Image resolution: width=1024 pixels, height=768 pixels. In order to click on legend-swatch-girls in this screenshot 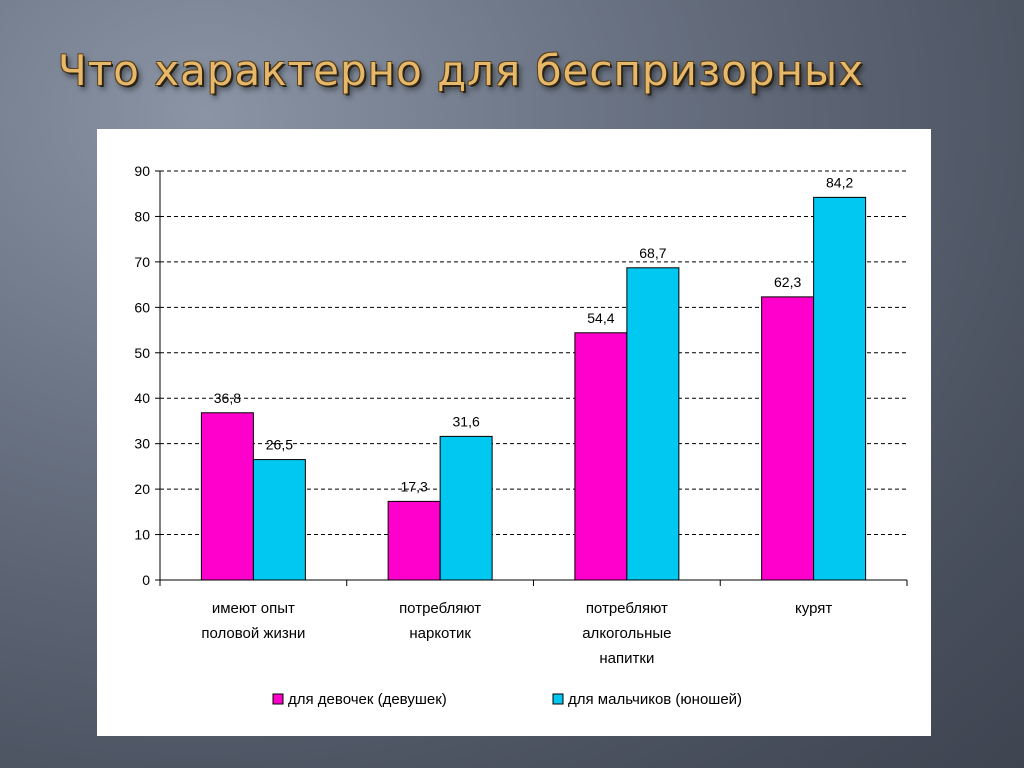, I will do `click(278, 699)`.